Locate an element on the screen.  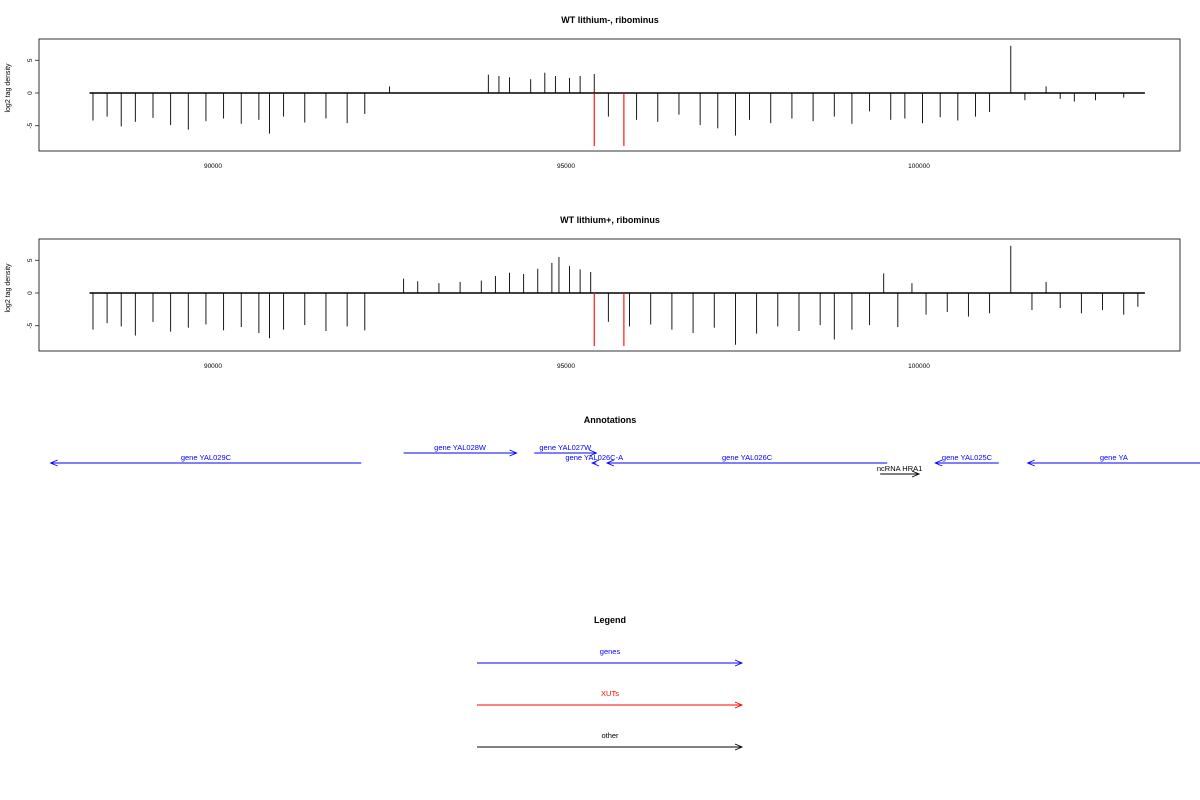
feature-label: gene YAL029C is located at coordinates (206, 457).